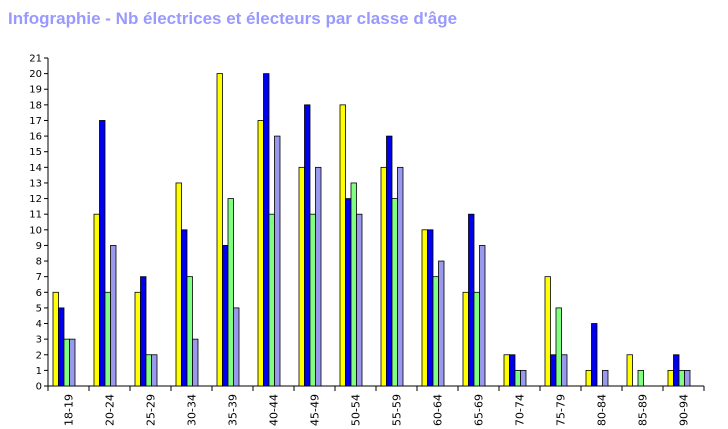 This screenshot has height=429, width=728. What do you see at coordinates (151, 410) in the screenshot?
I see `x-tick-label: 25-29` at bounding box center [151, 410].